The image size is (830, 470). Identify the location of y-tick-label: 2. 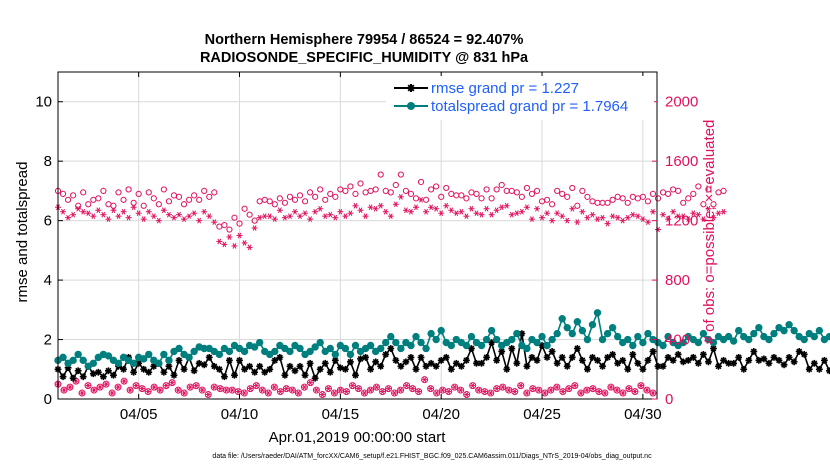
(48, 340).